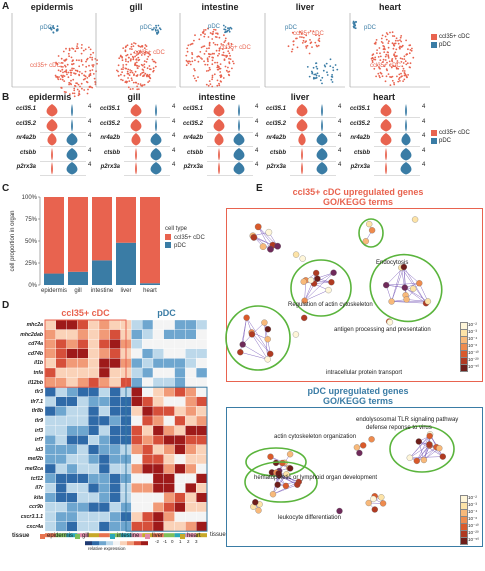  What do you see at coordinates (434, 133) in the screenshot?
I see `legend-b-cdc-swatch` at bounding box center [434, 133].